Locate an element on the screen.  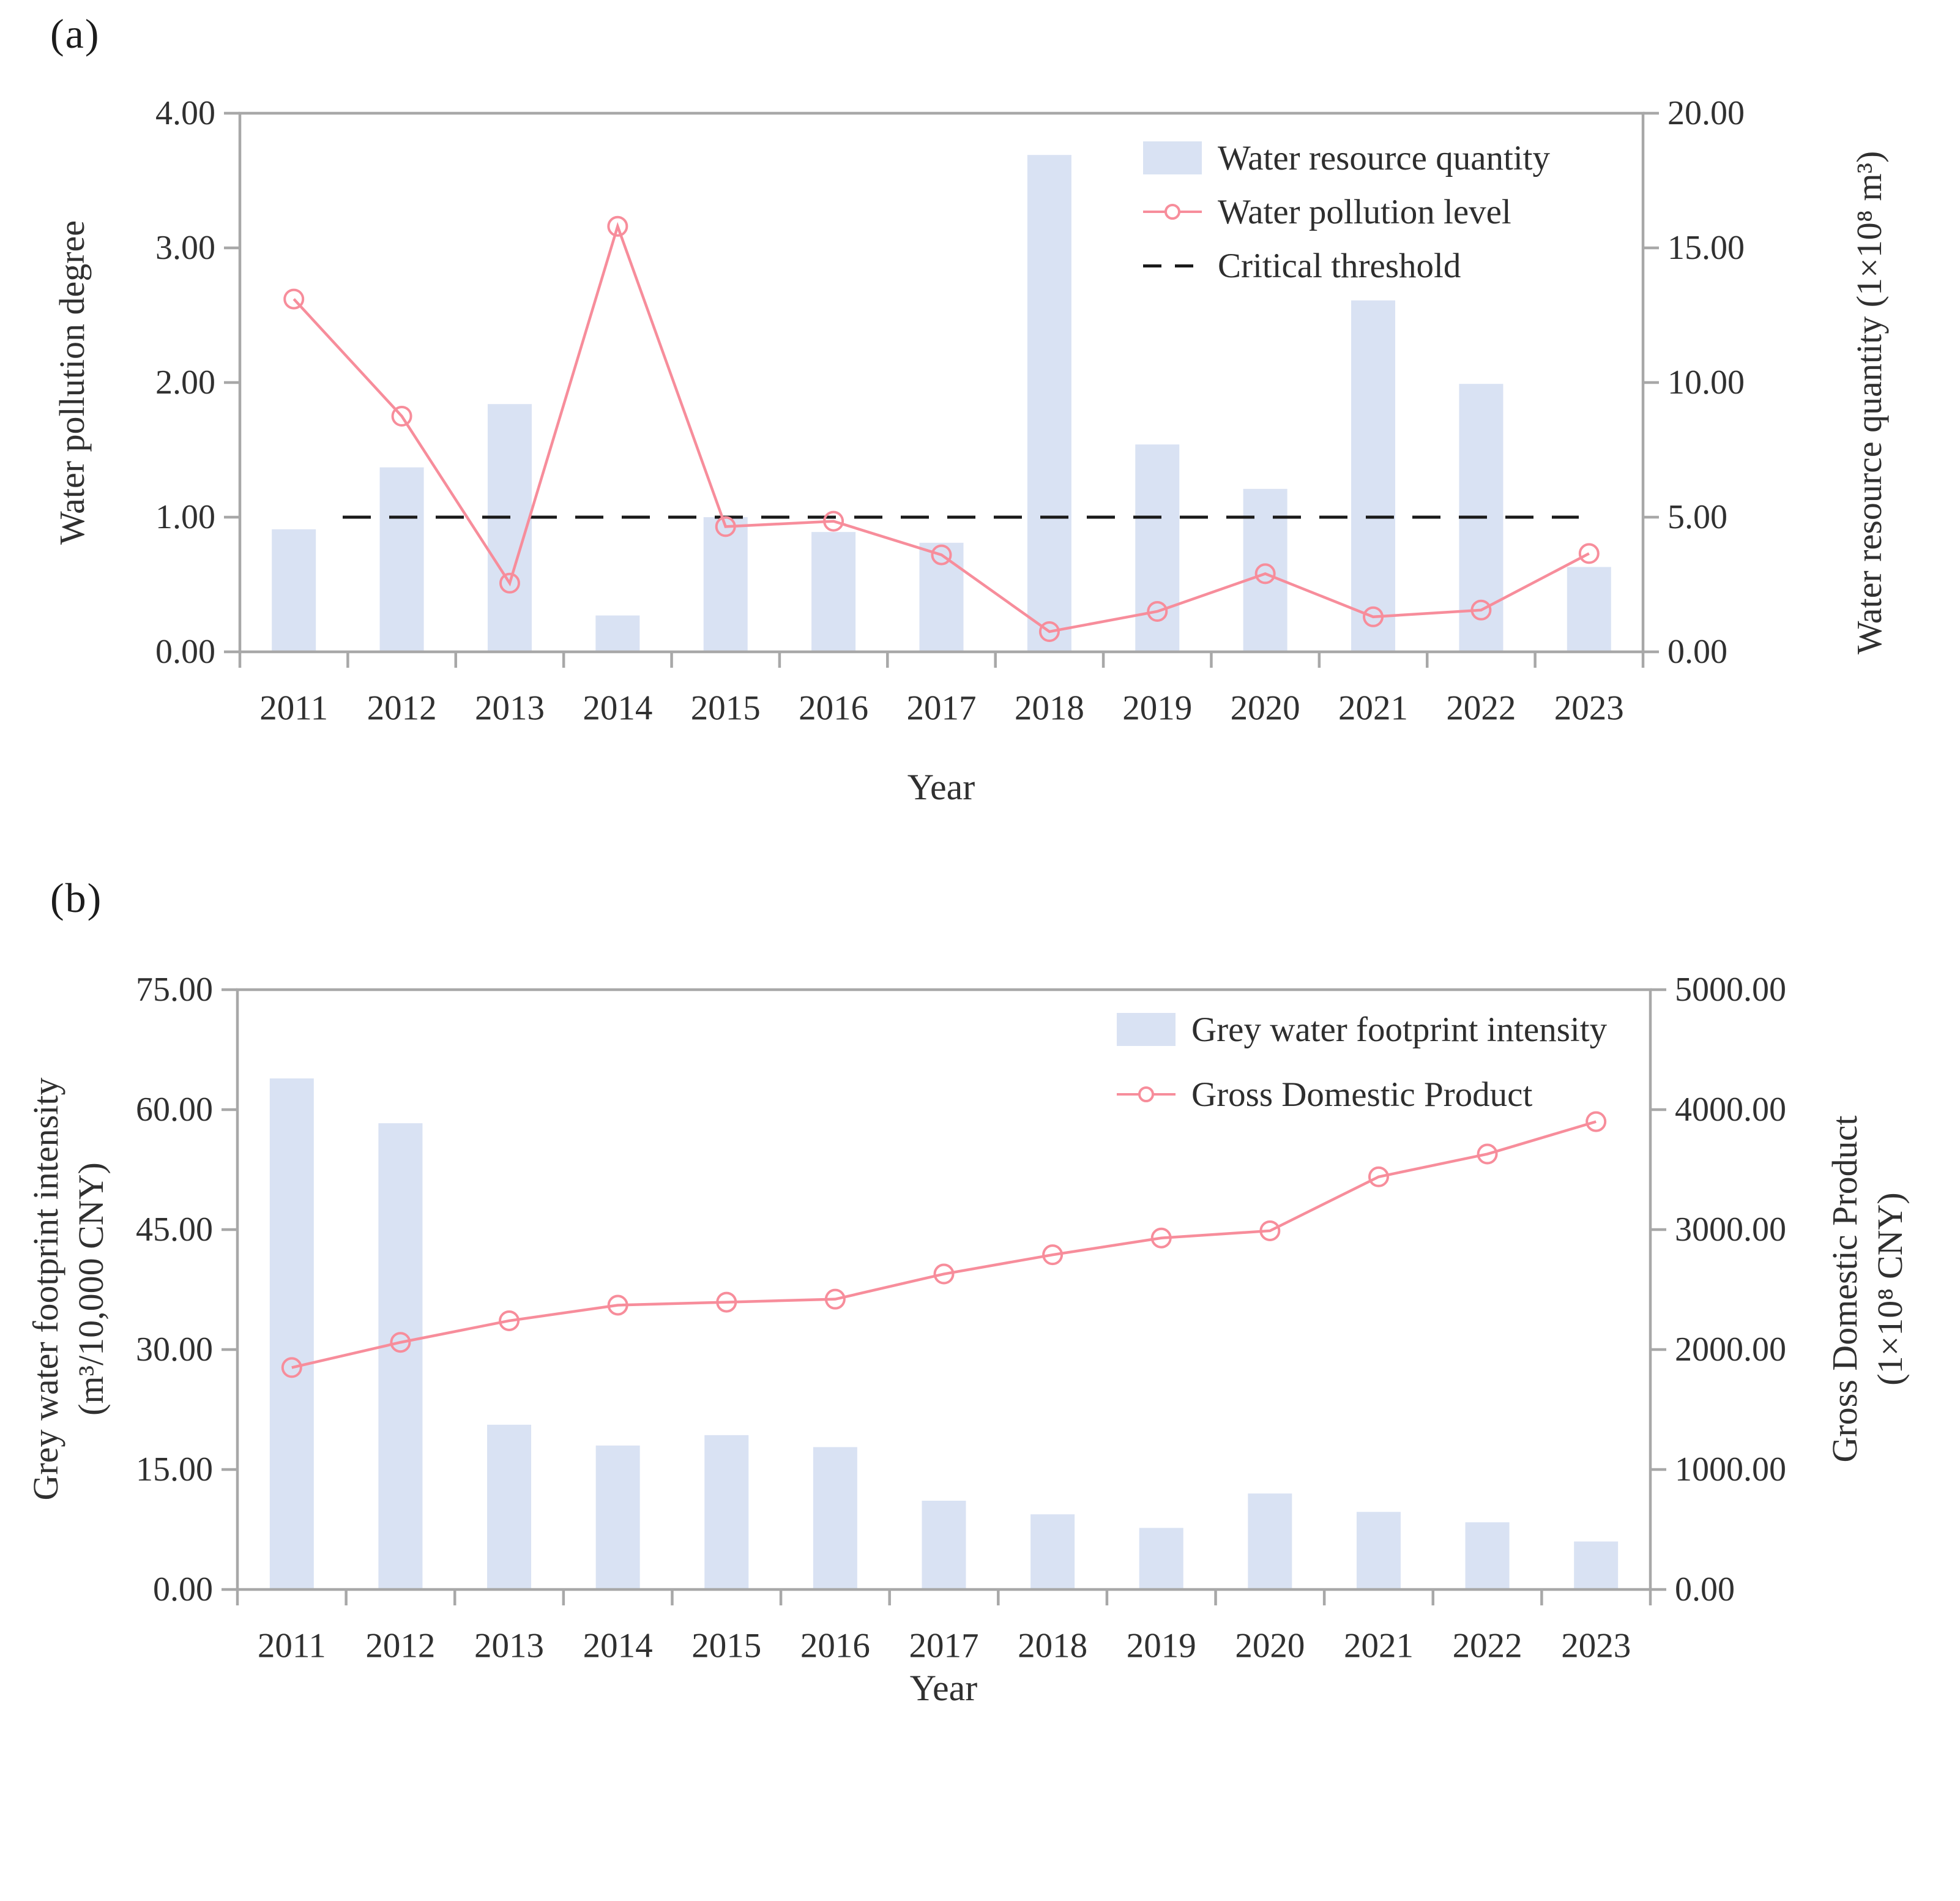
panel-b-line-marker-2023 is located at coordinates (1596, 1121).